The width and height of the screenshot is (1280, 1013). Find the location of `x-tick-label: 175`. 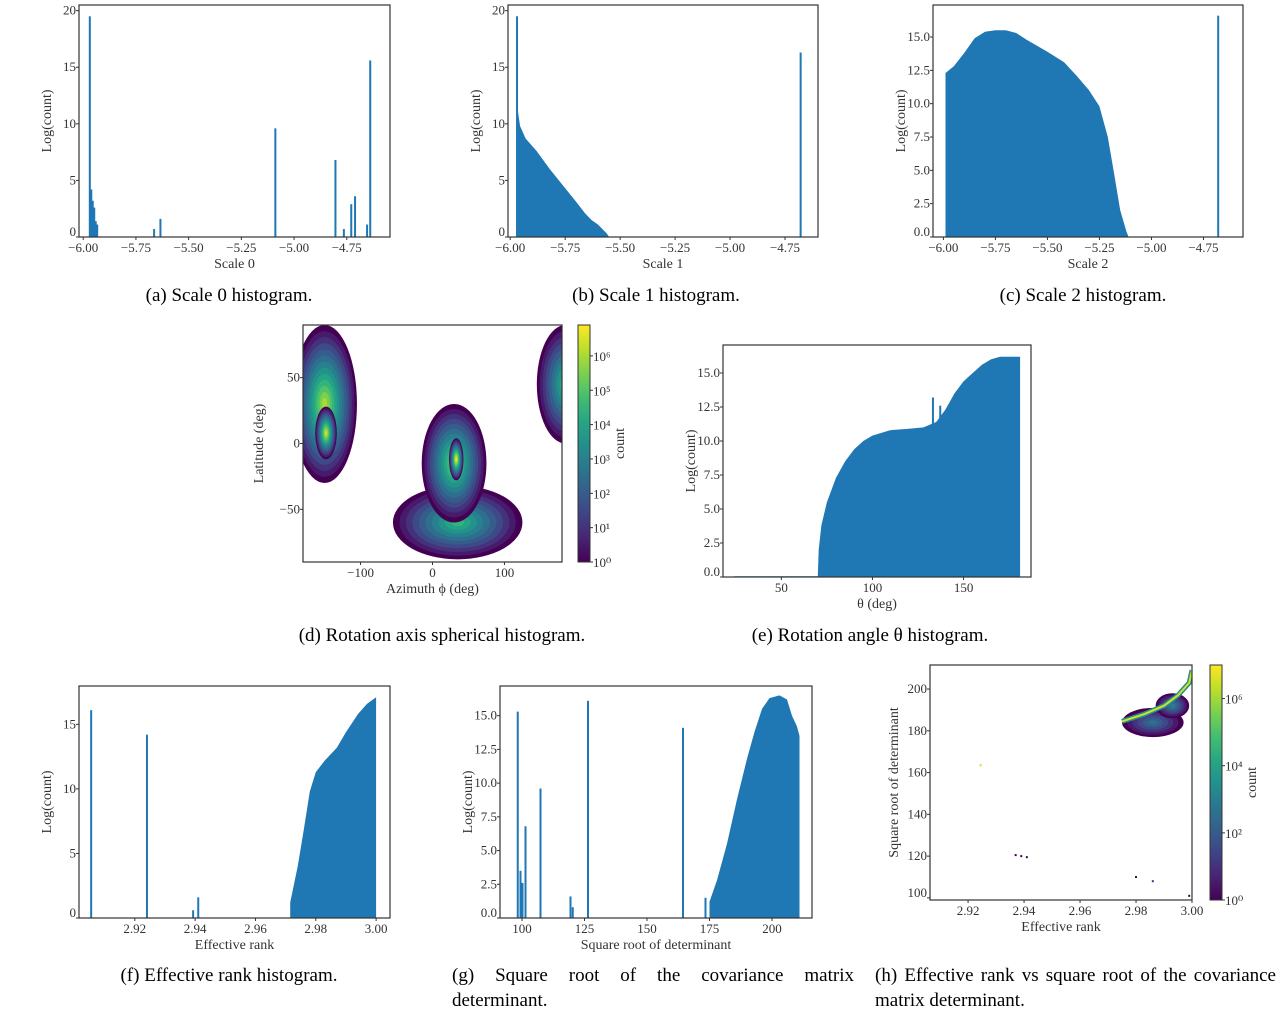

x-tick-label: 175 is located at coordinates (710, 928).